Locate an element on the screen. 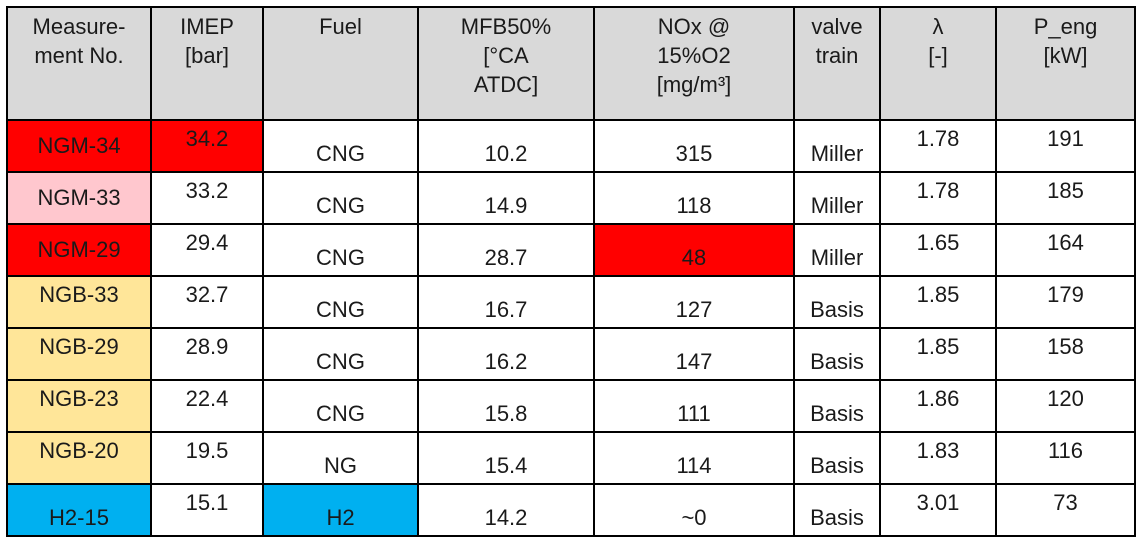 The image size is (1140, 537). table-row: NGM-33 33.2 CNG 14.9 118 Miller 1.78 185 is located at coordinates (571, 198).